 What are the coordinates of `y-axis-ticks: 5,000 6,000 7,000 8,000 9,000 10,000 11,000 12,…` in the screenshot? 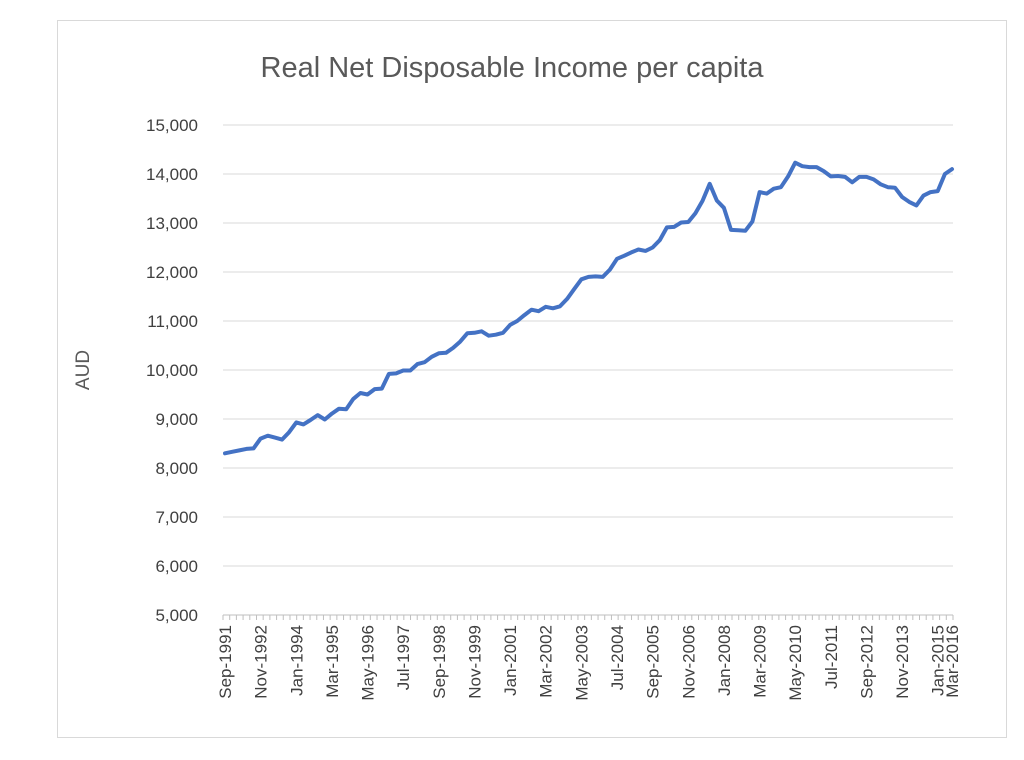 It's located at (172, 370).